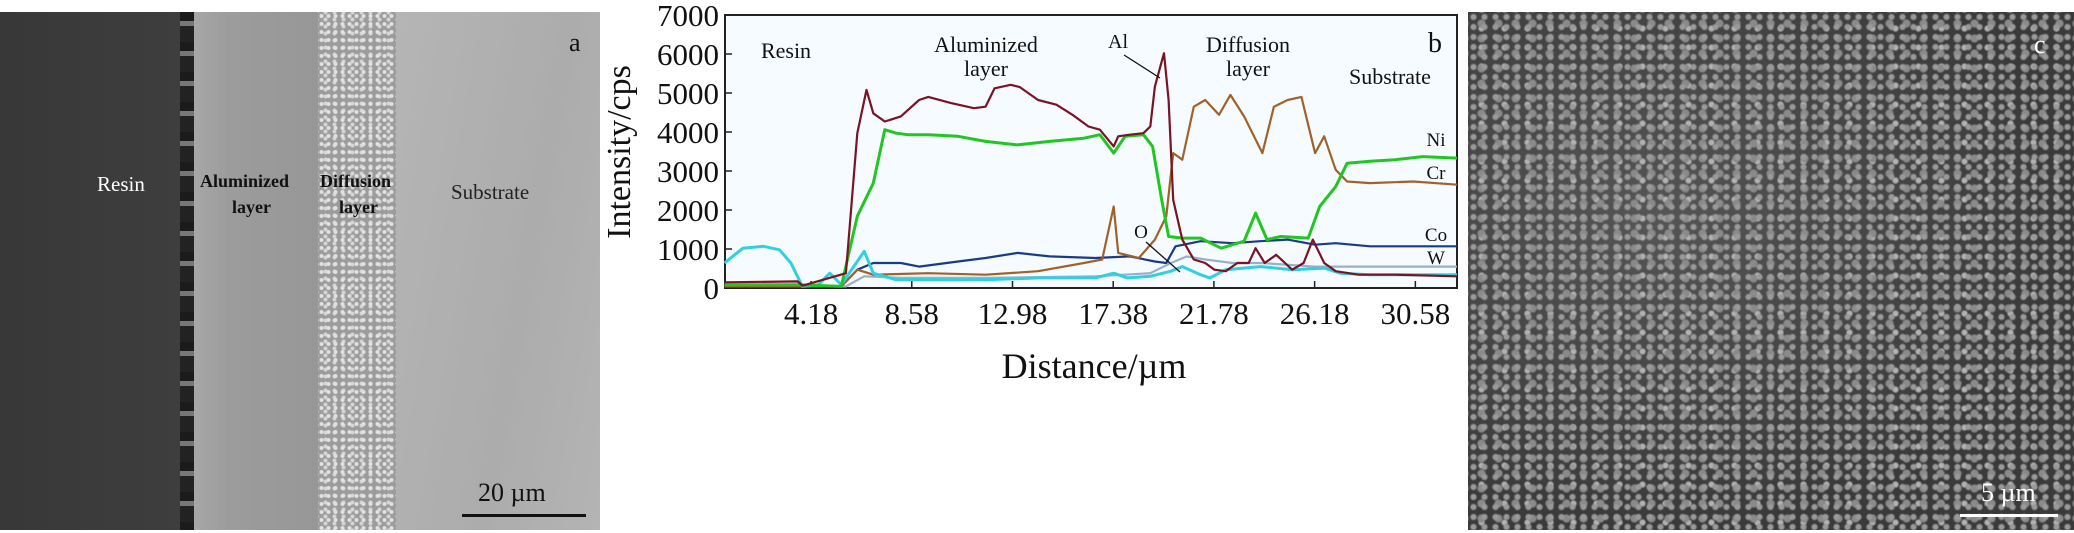 The image size is (2074, 533). What do you see at coordinates (1435, 43) in the screenshot?
I see `panel-letter-b: b` at bounding box center [1435, 43].